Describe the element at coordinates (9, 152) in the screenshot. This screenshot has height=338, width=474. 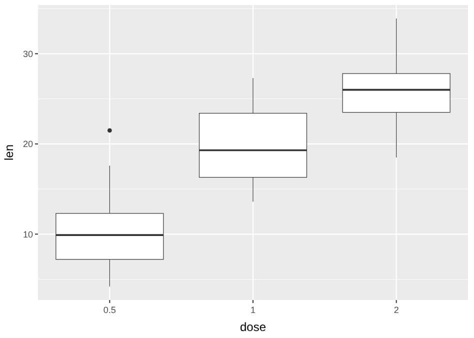
I see `y-axis-title: len` at that location.